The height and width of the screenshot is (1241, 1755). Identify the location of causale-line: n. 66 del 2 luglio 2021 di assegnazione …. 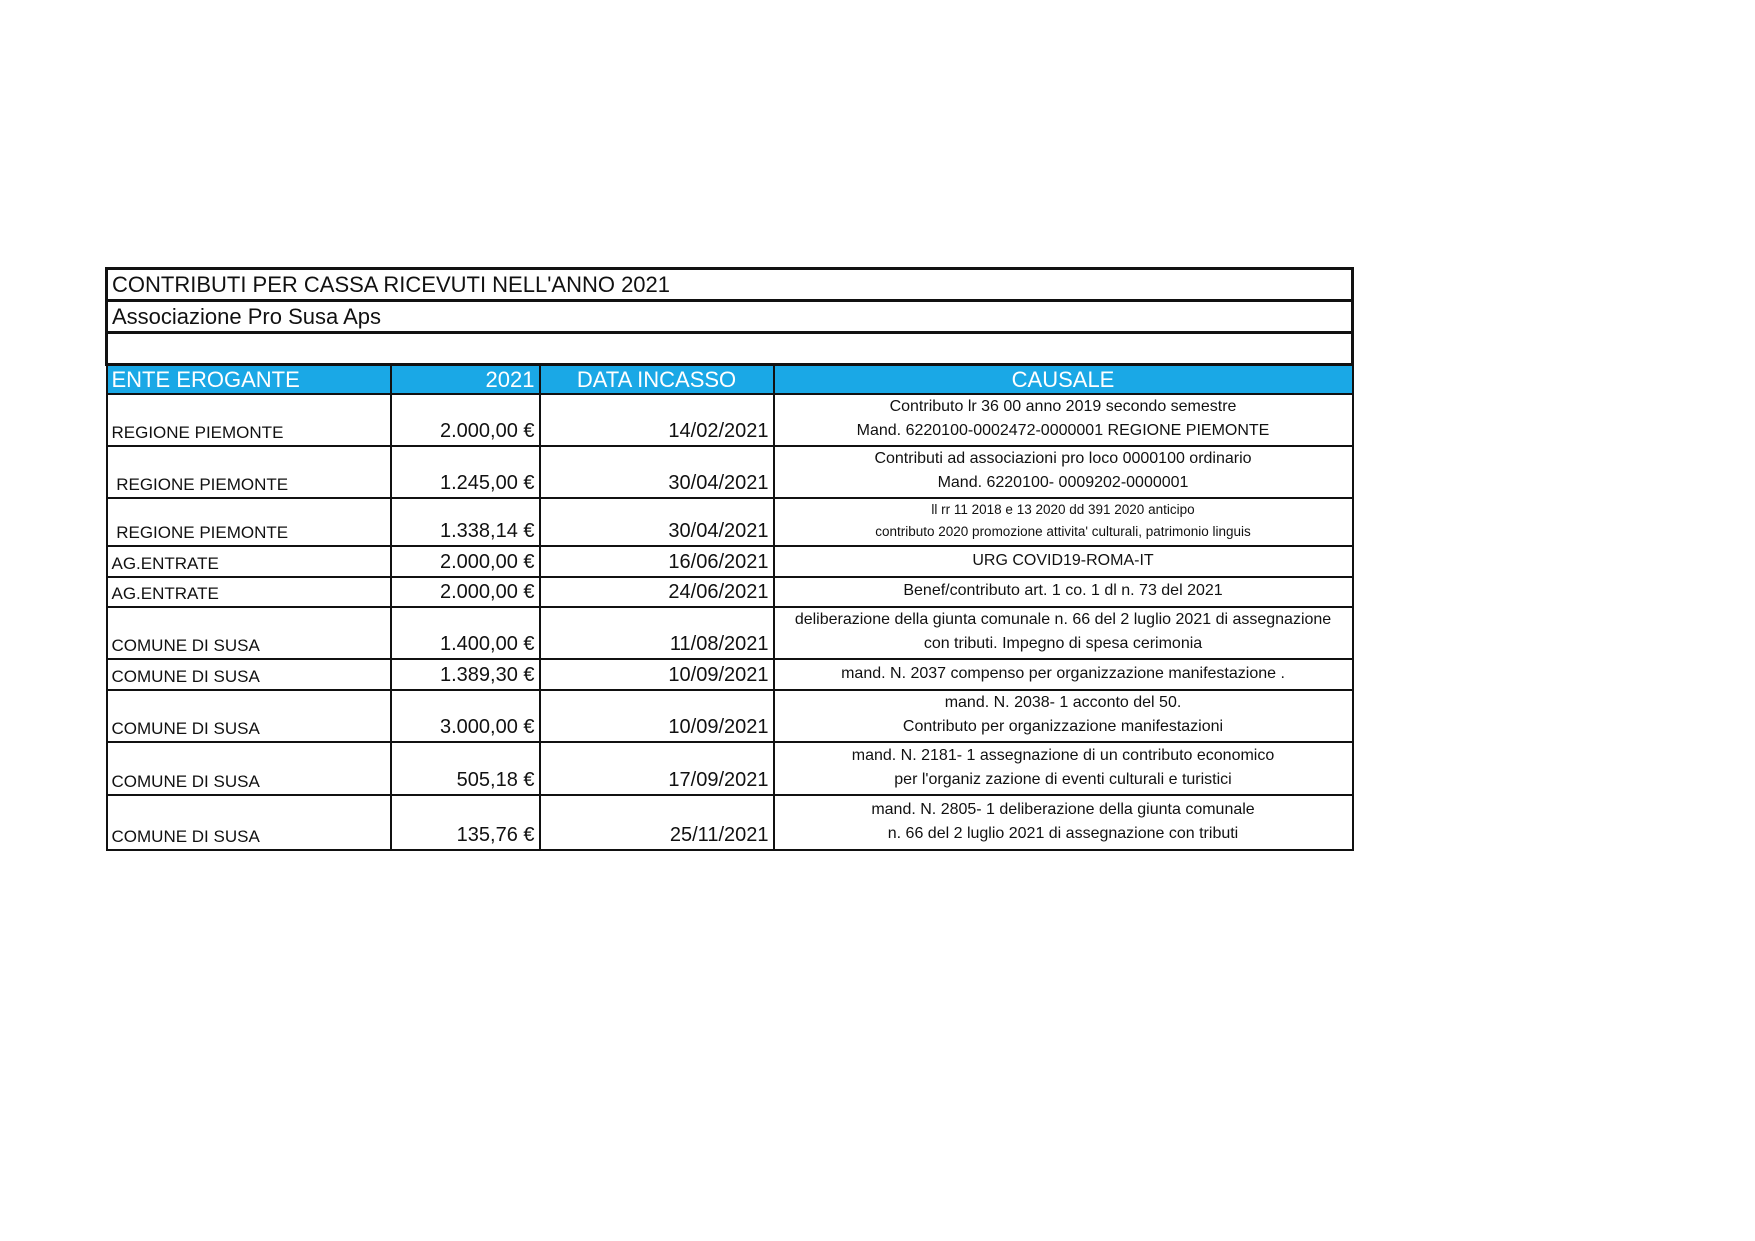
(1063, 833).